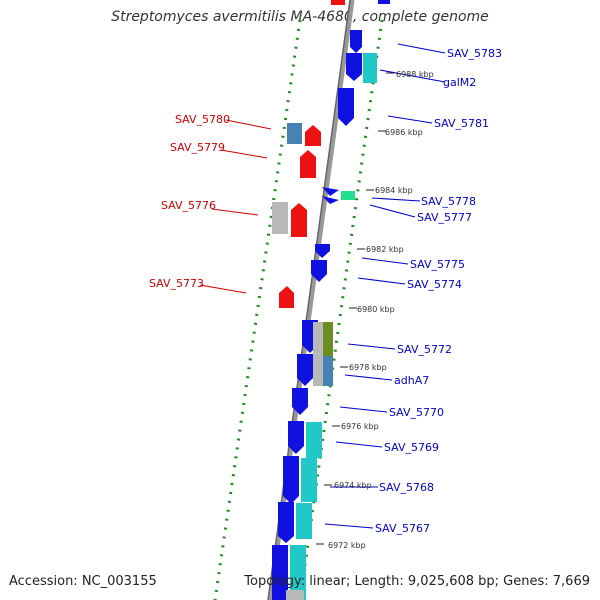  What do you see at coordinates (406, 487) in the screenshot?
I see `gene-label: SAV_5768` at bounding box center [406, 487].